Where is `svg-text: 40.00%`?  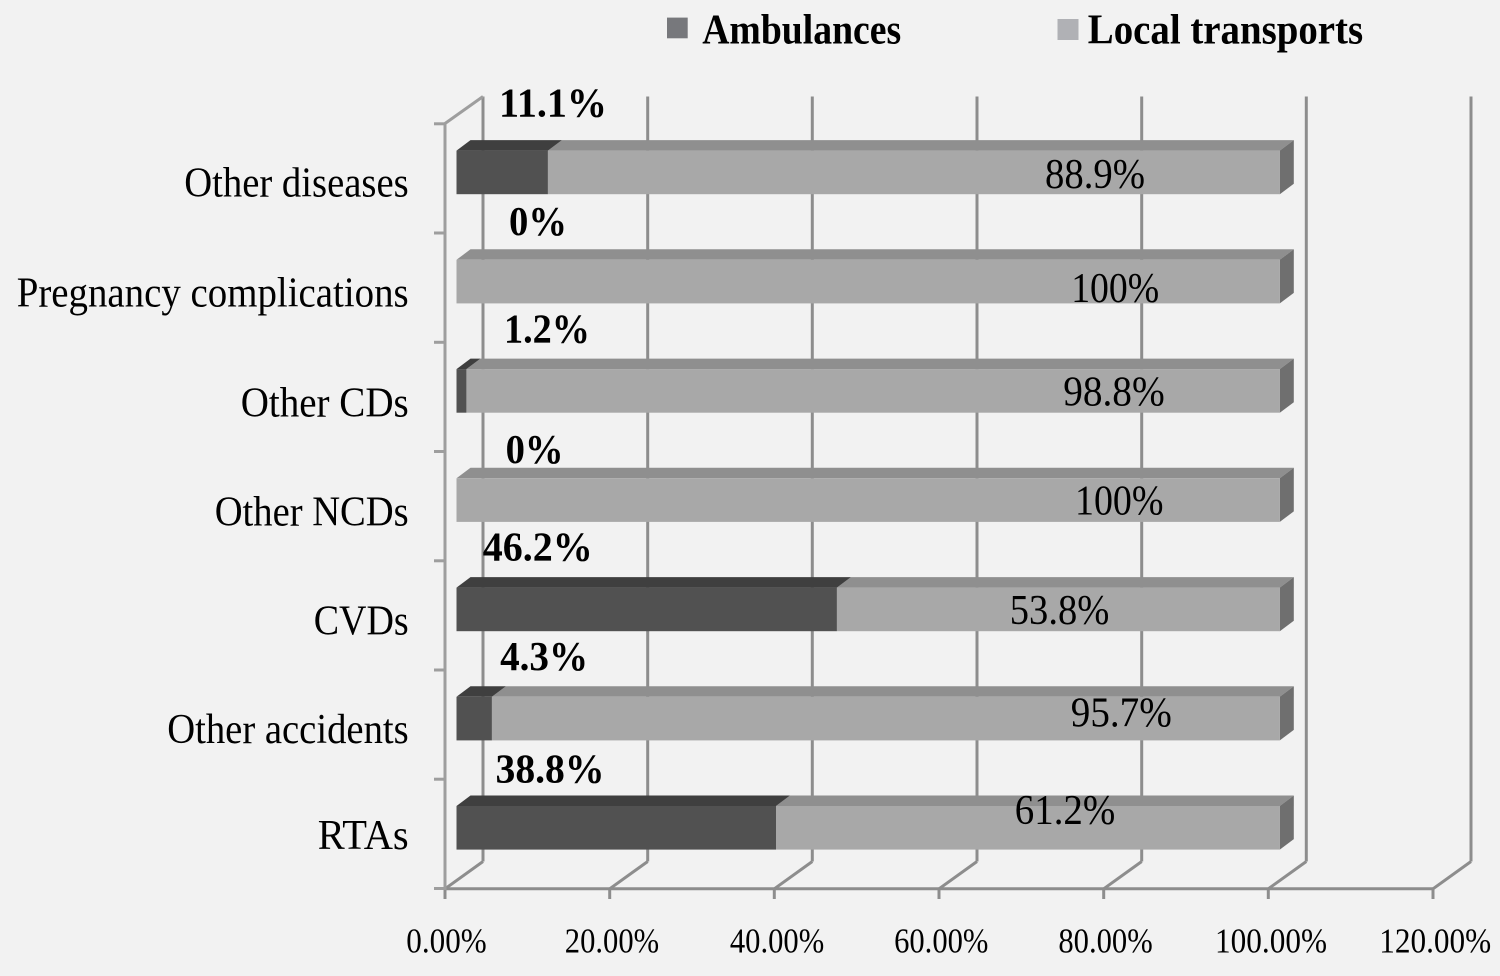 svg-text: 40.00% is located at coordinates (777, 940).